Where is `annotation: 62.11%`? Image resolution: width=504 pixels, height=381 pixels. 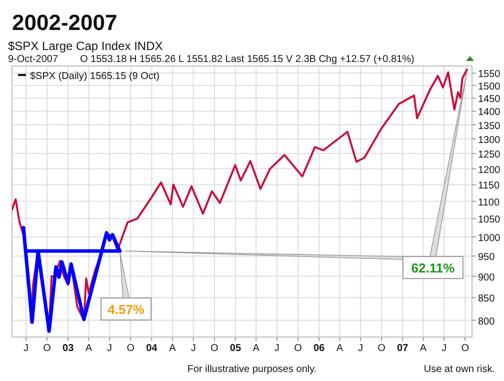 annotation: 62.11% is located at coordinates (433, 268).